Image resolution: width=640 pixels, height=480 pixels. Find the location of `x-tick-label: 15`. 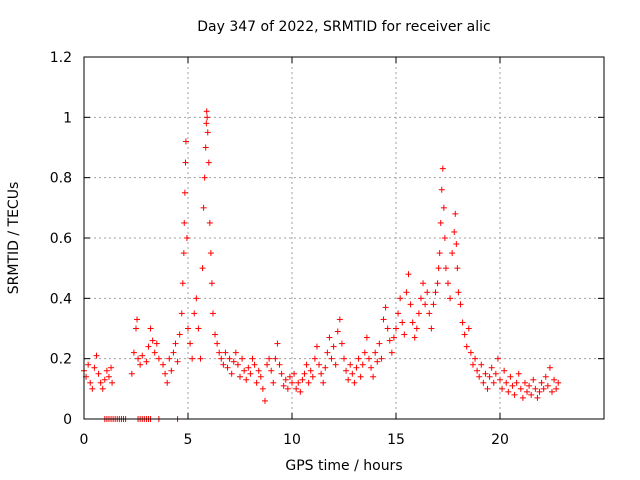

x-tick-label: 15 is located at coordinates (396, 440).